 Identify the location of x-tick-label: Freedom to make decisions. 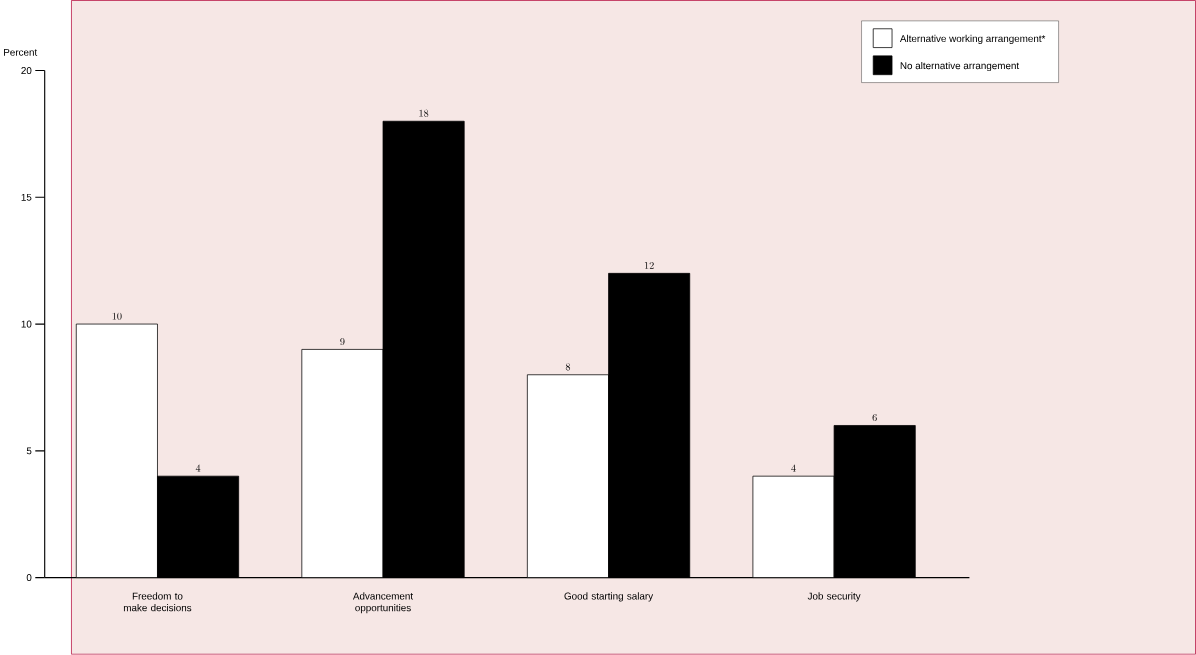
(157, 602).